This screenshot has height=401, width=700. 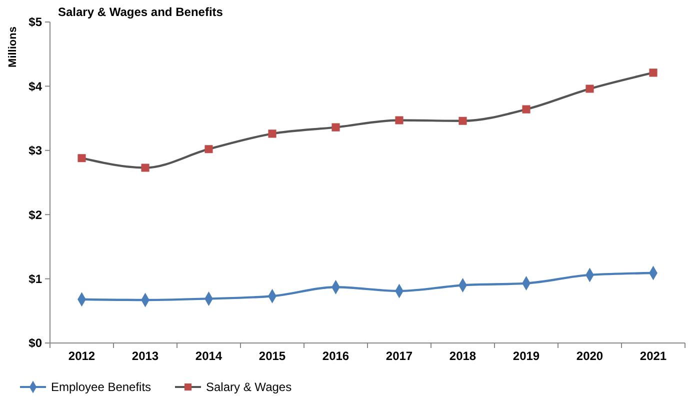 I want to click on x-tick-label: 2015, so click(x=272, y=356).